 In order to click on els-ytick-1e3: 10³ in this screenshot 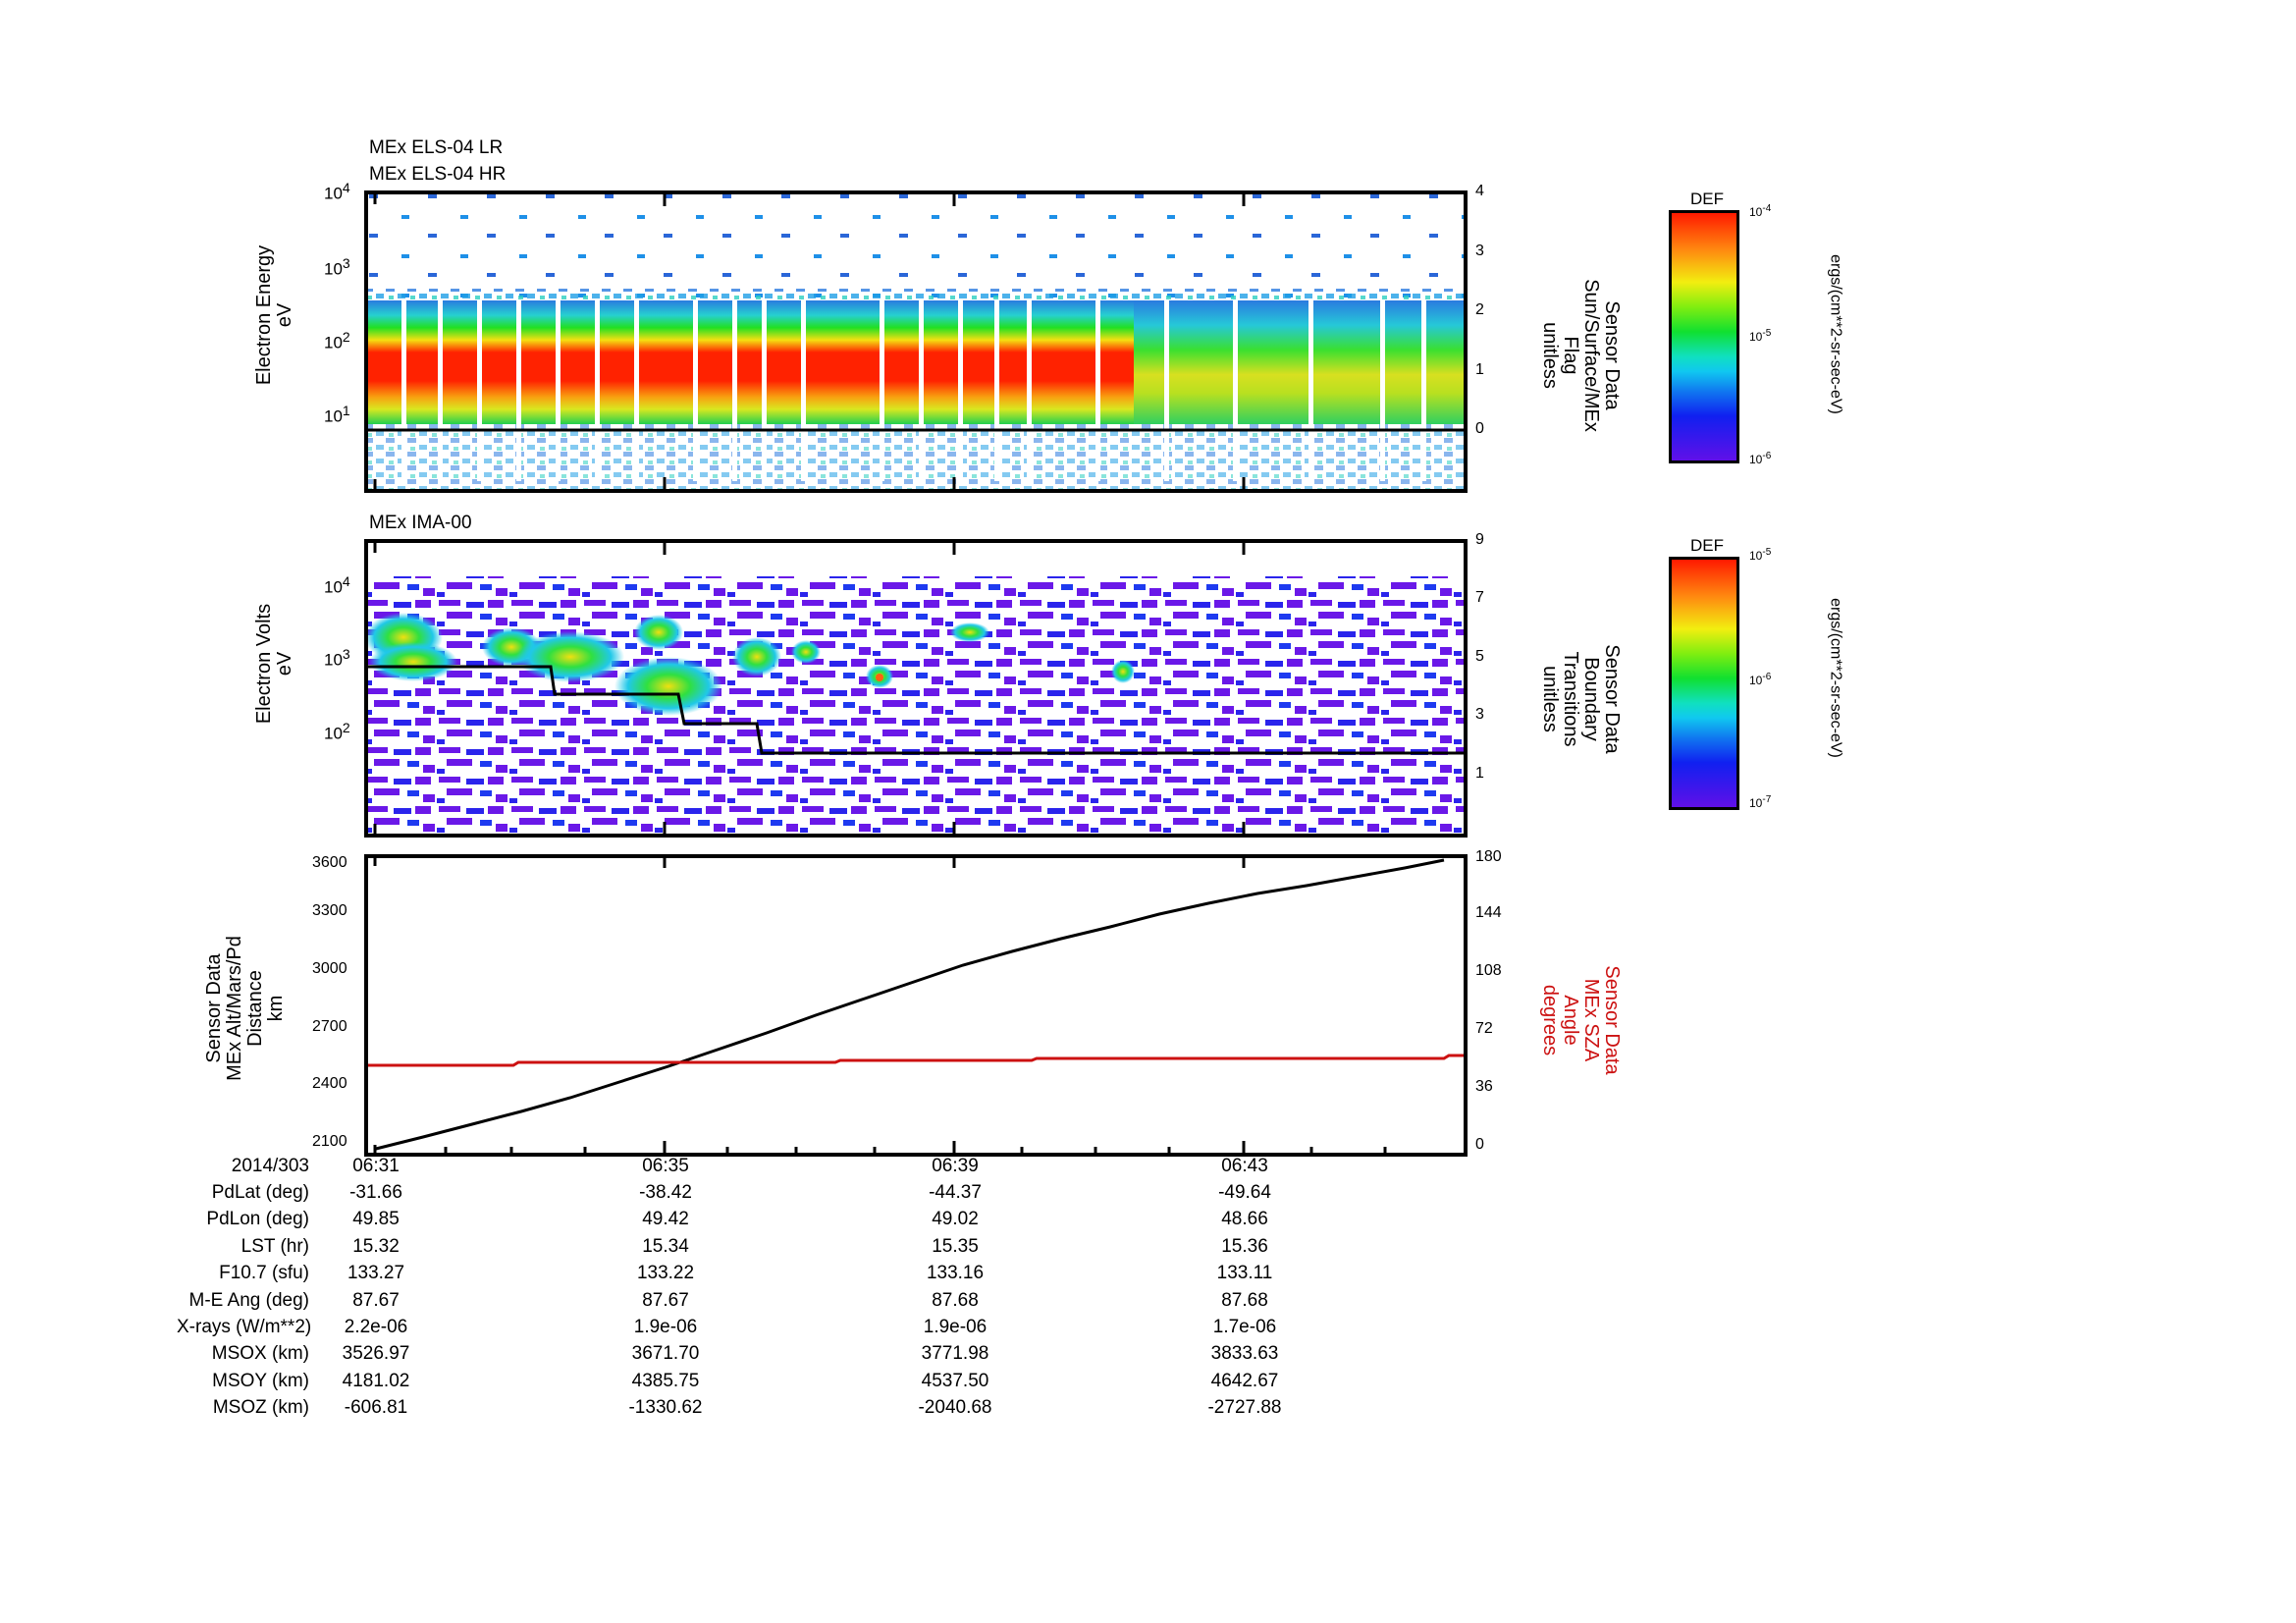, I will do `click(337, 267)`.